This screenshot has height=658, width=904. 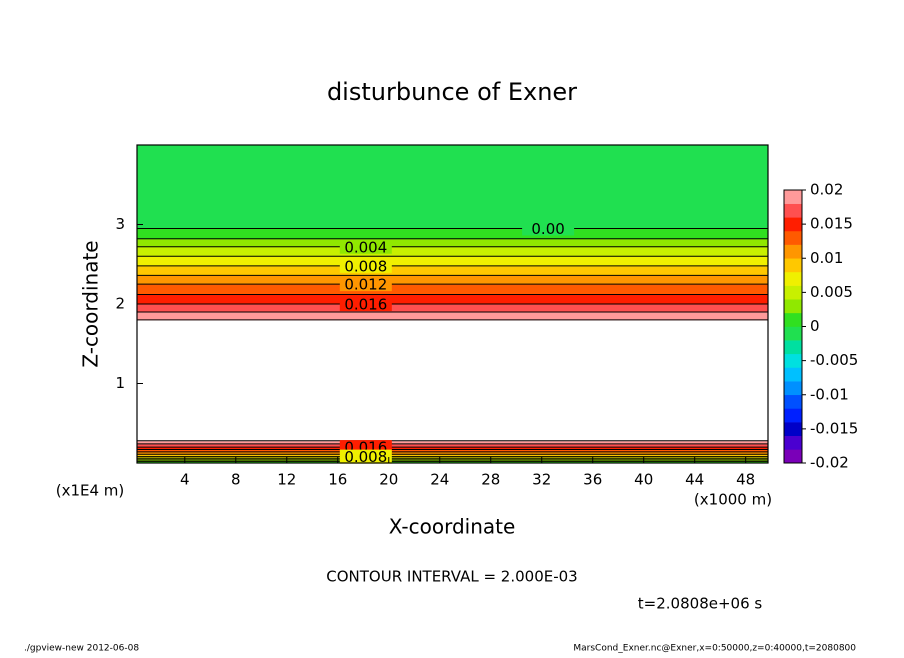 What do you see at coordinates (733, 500) in the screenshot?
I see `x-unit: (x1000 m)` at bounding box center [733, 500].